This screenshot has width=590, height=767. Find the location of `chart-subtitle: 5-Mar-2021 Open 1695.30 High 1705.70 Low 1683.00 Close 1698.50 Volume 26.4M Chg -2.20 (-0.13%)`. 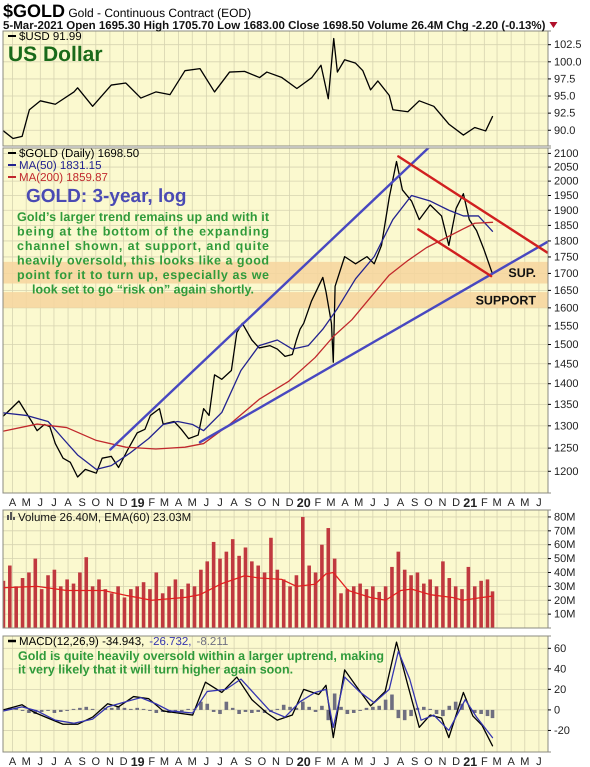

chart-subtitle: 5-Mar-2021 Open 1695.30 High 1705.70 Low 1683.00 Close 1698.50 Volume 26.4M Chg -2.20 (-0.13%) is located at coordinates (274, 26).